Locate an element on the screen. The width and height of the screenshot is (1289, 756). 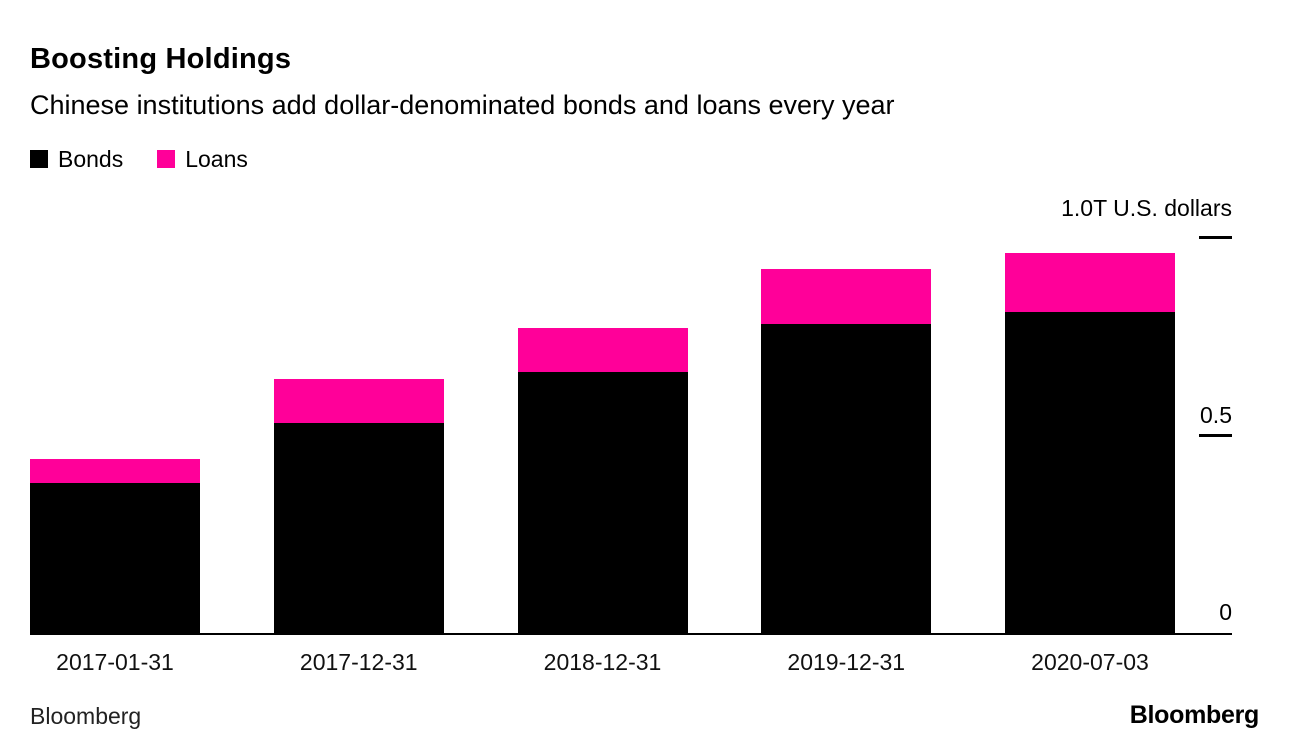
x-axis-label: 2018-12-31 is located at coordinates (602, 662).